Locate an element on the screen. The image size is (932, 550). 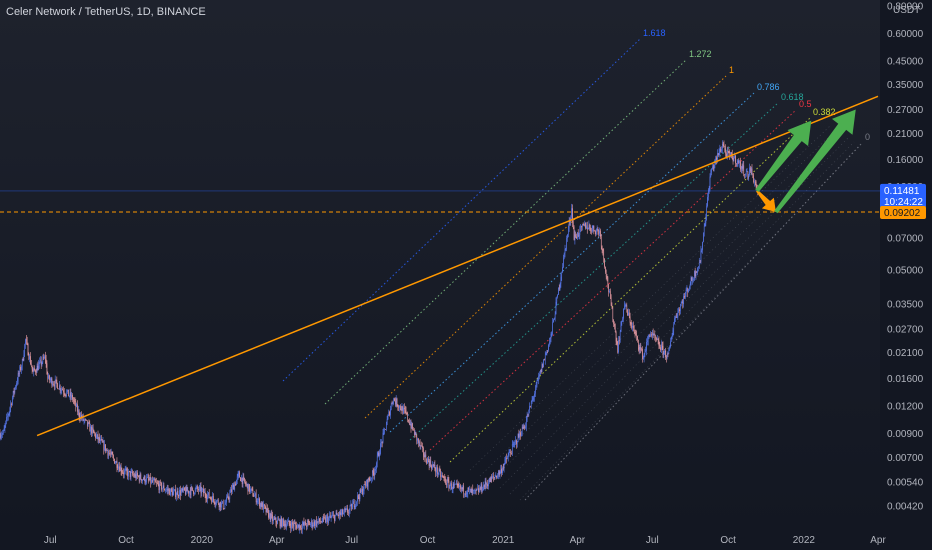
x-axis: Jul Oct 2020 Apr Jul Oct 2021 Apr Jul Oct 2022 Apr is located at coordinates (465, 540).